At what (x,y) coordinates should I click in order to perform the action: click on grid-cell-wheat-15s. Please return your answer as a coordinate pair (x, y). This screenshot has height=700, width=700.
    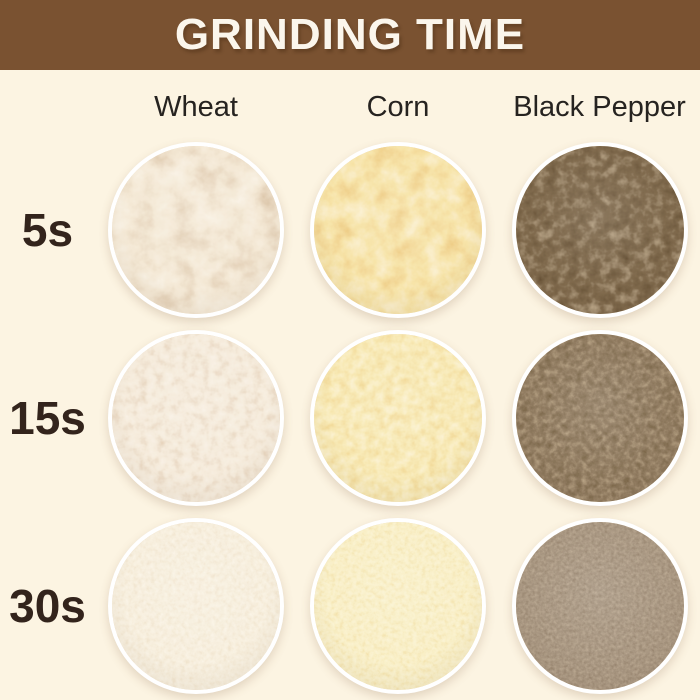
    Looking at the image, I should click on (196, 418).